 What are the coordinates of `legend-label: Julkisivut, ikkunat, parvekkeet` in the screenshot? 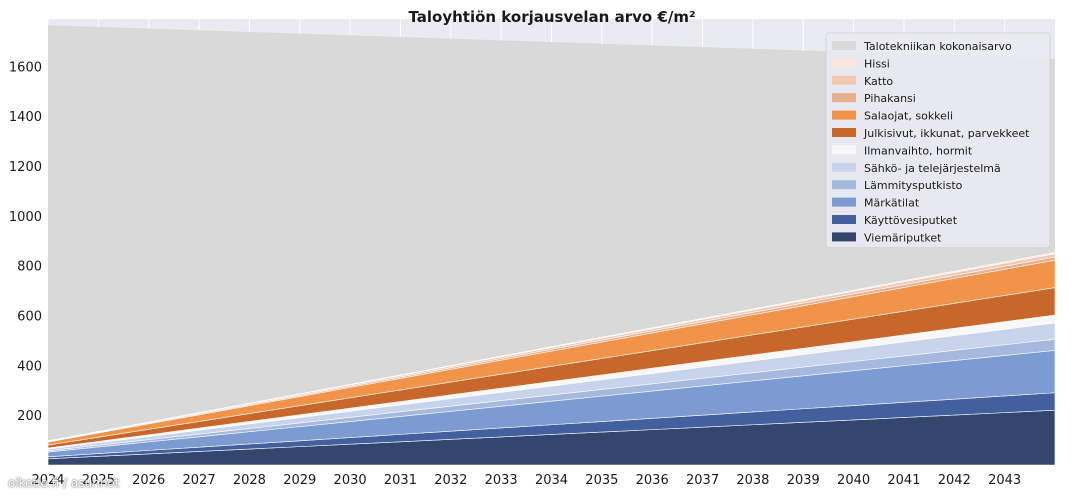 It's located at (946, 133).